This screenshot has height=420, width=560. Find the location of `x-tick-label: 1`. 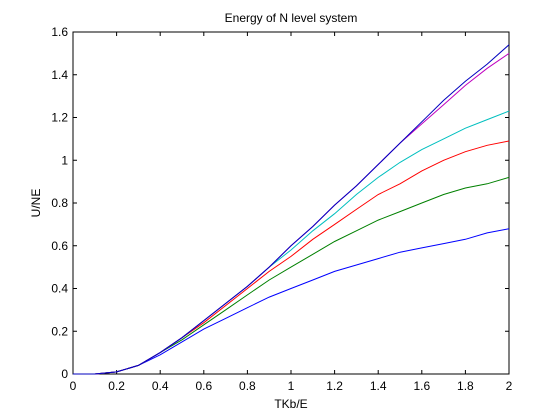

x-tick-label: 1 is located at coordinates (291, 386).